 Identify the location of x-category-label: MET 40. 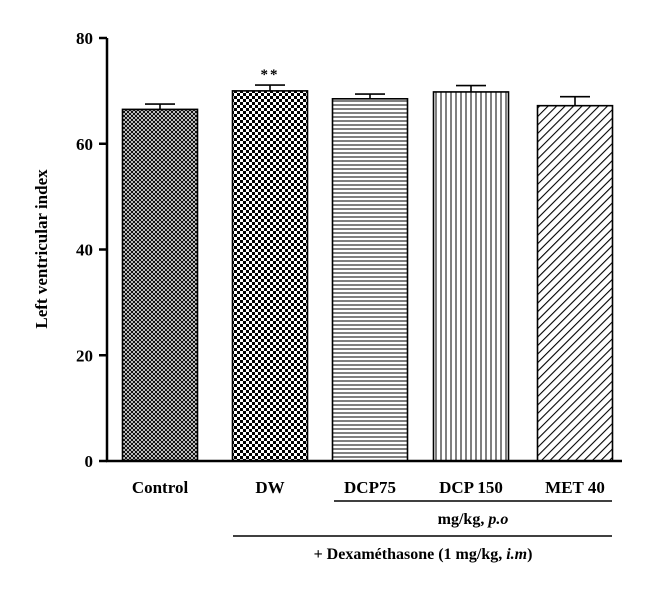
(575, 487).